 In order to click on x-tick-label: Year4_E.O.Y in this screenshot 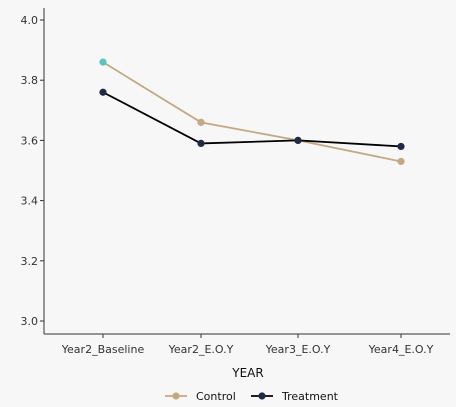, I will do `click(401, 349)`.